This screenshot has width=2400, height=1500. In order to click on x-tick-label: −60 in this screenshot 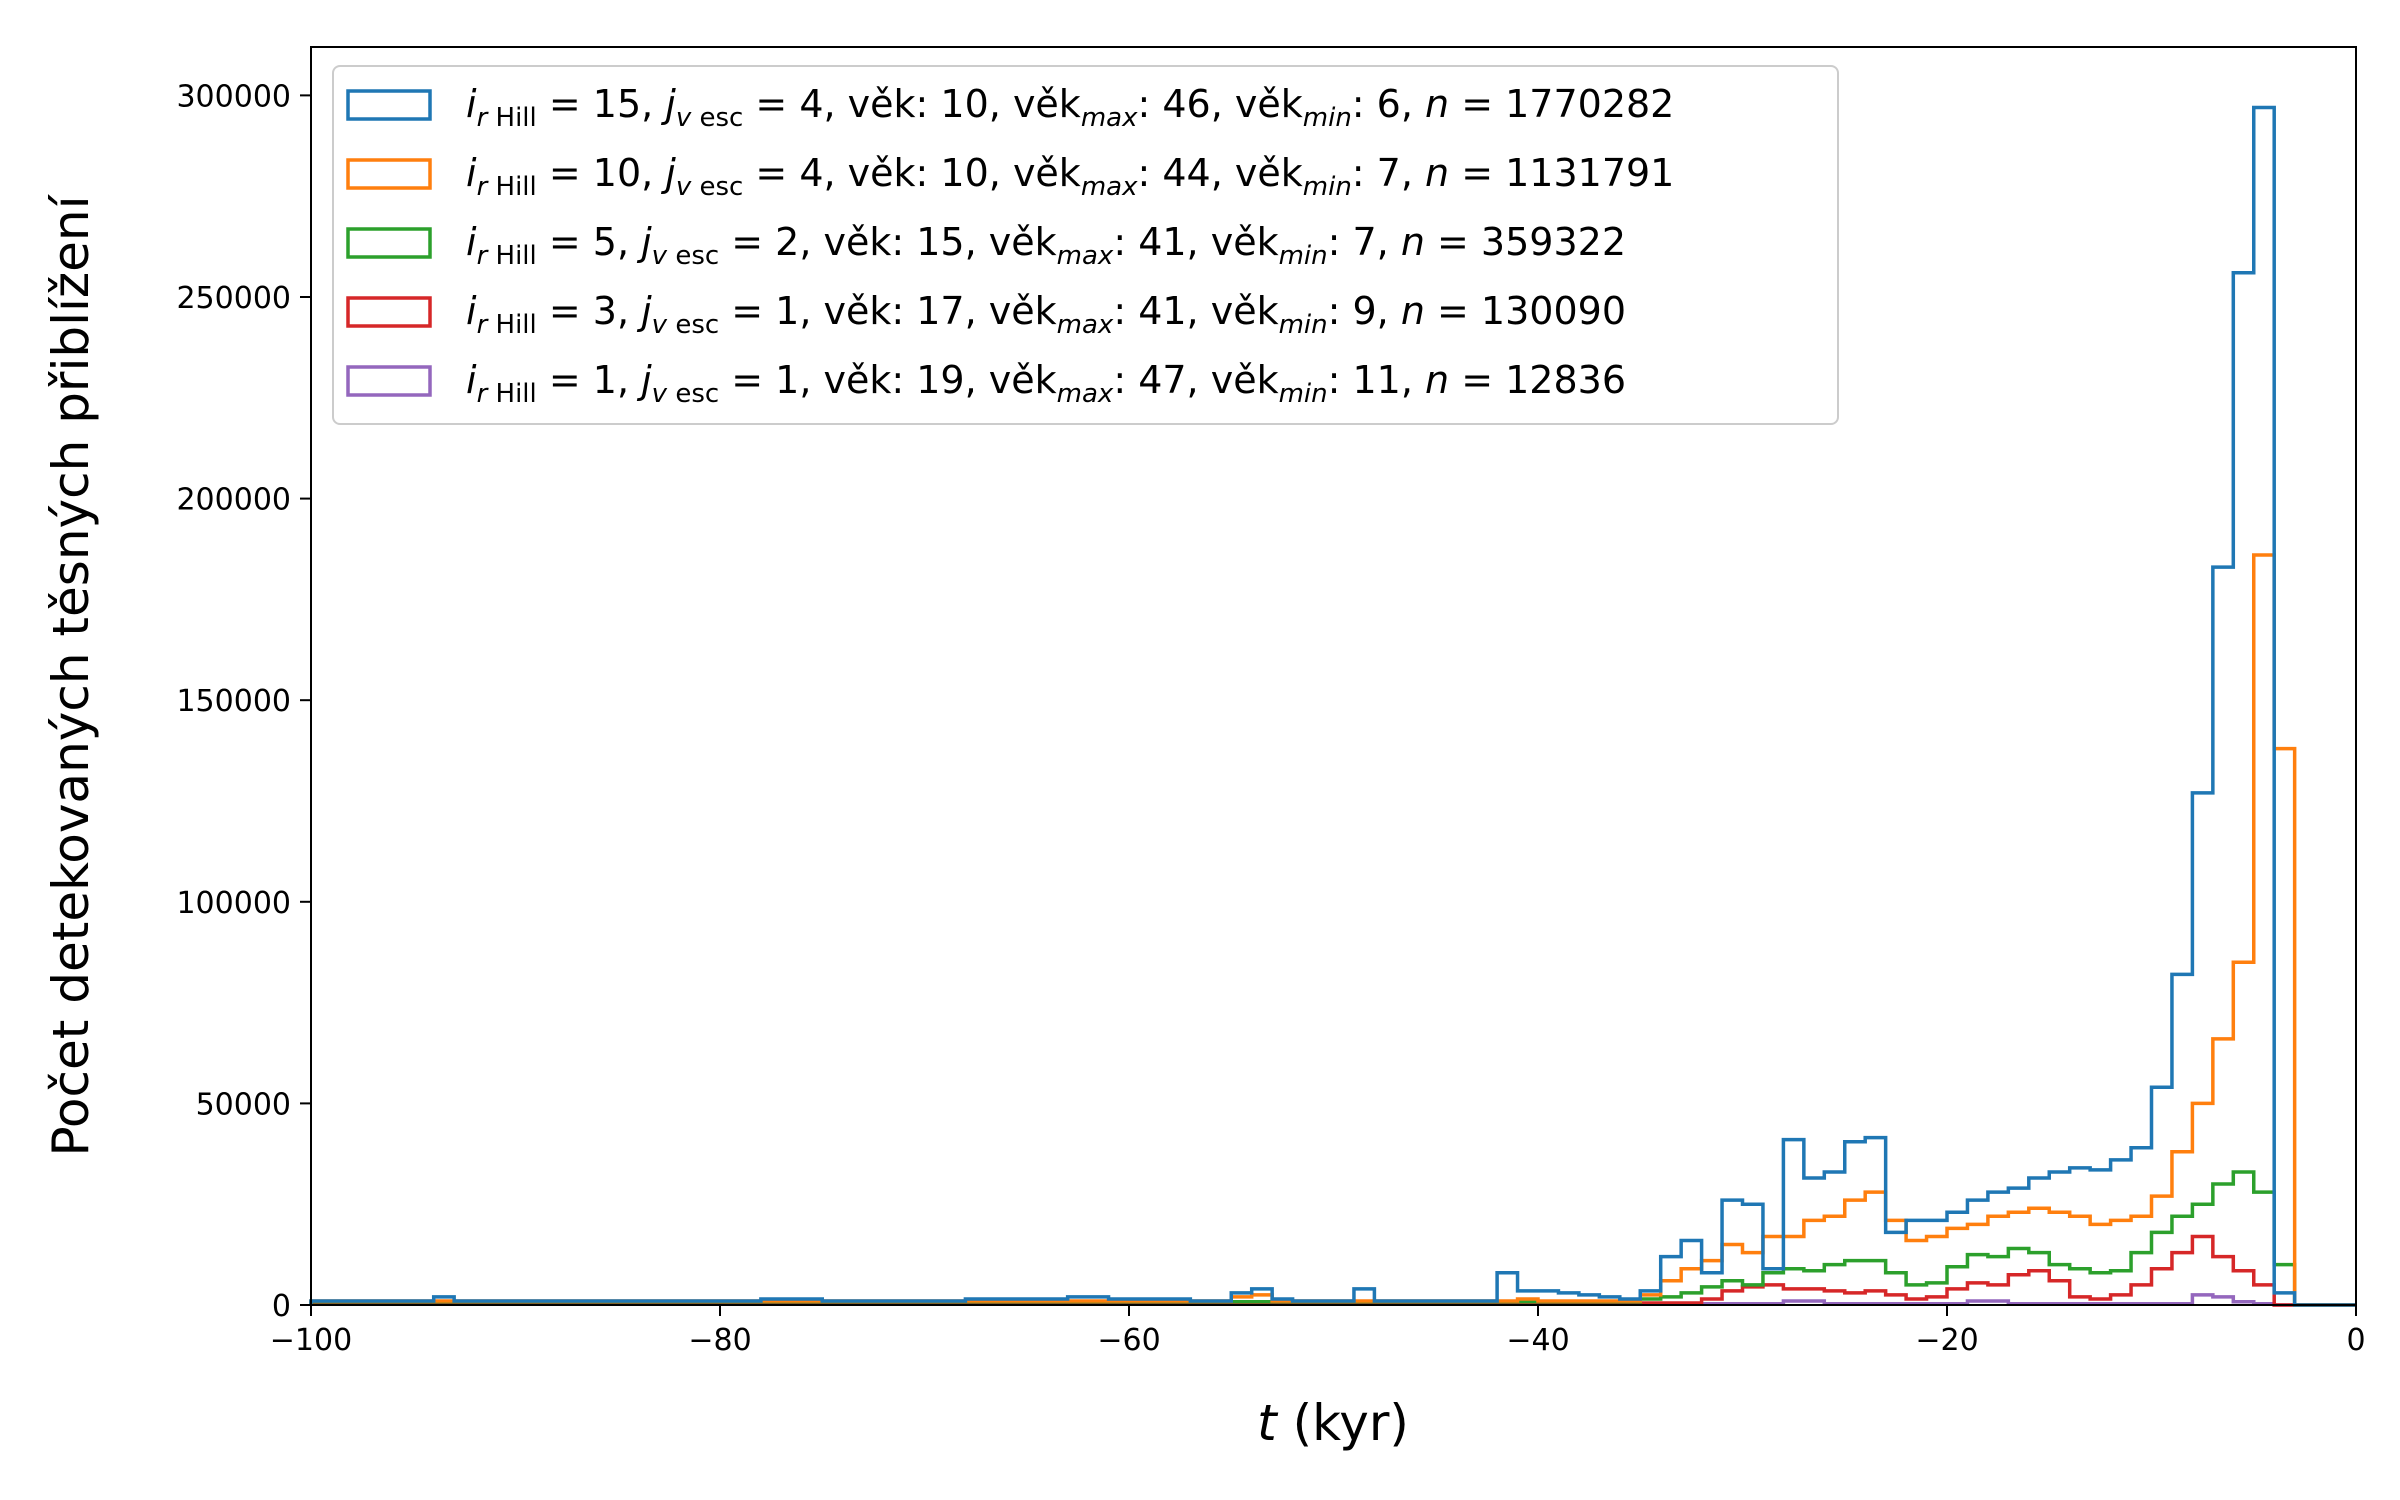, I will do `click(1128, 1340)`.